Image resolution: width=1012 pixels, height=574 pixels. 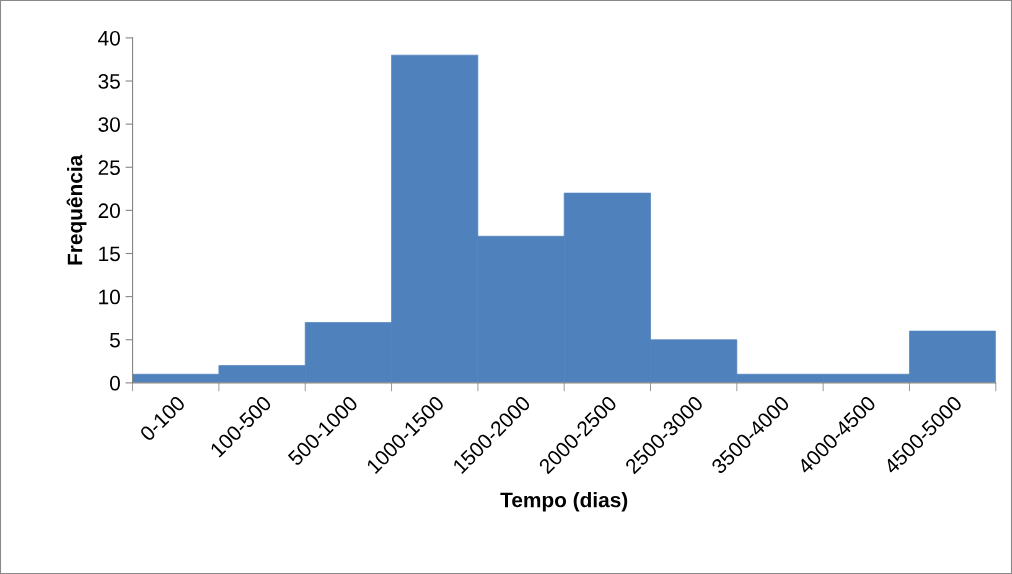 What do you see at coordinates (109, 124) in the screenshot?
I see `y-tick-label: 30` at bounding box center [109, 124].